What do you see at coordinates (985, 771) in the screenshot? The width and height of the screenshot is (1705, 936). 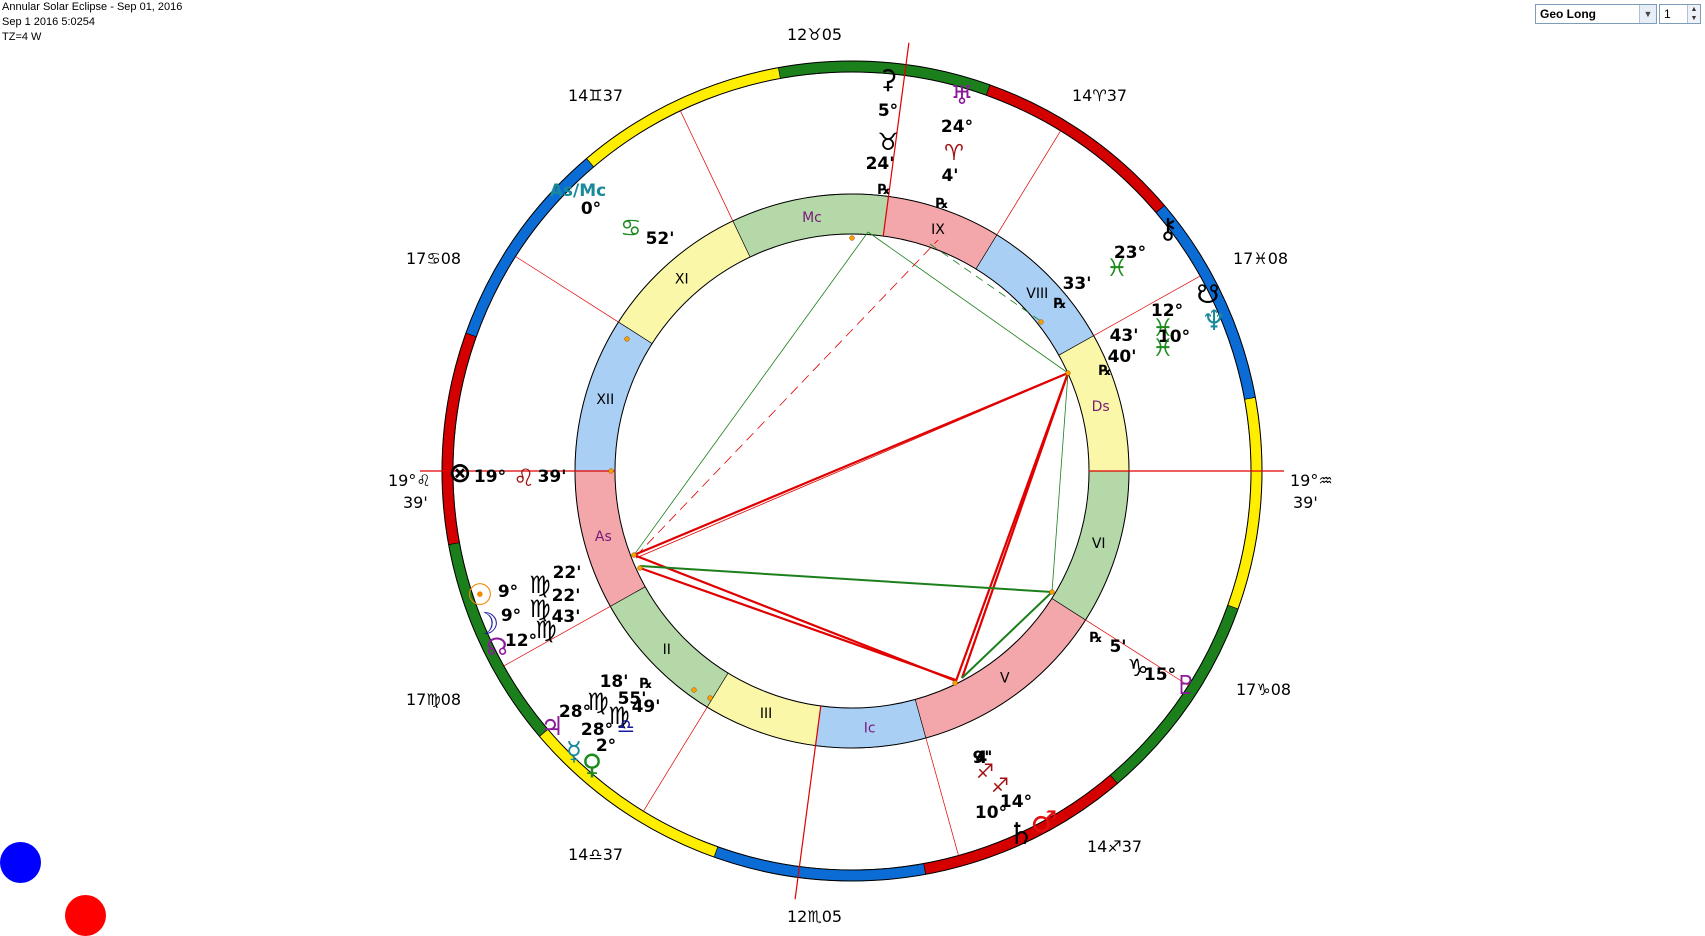 I see `saturn-sign-icon: ♐` at bounding box center [985, 771].